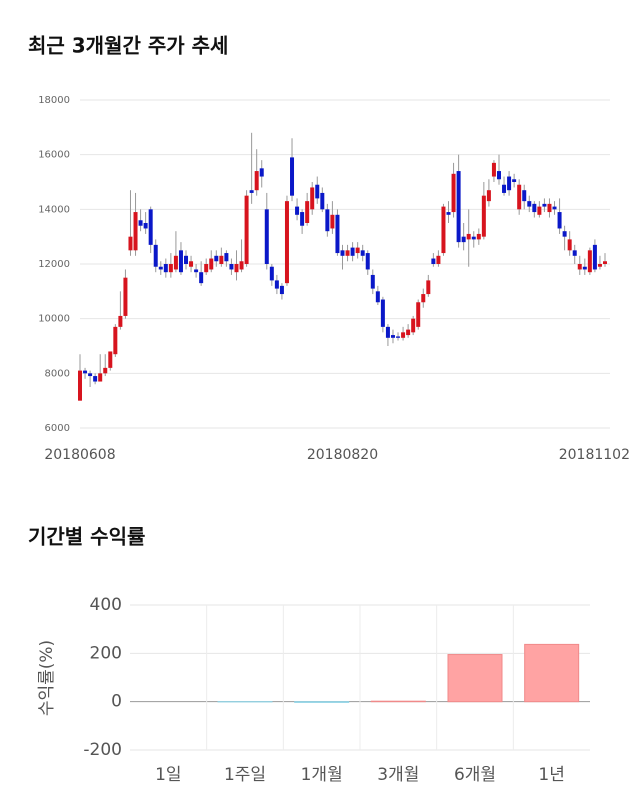 This screenshot has height=810, width=640. Describe the element at coordinates (342, 455) in the screenshot. I see `x-tick-label: 20180820` at that location.